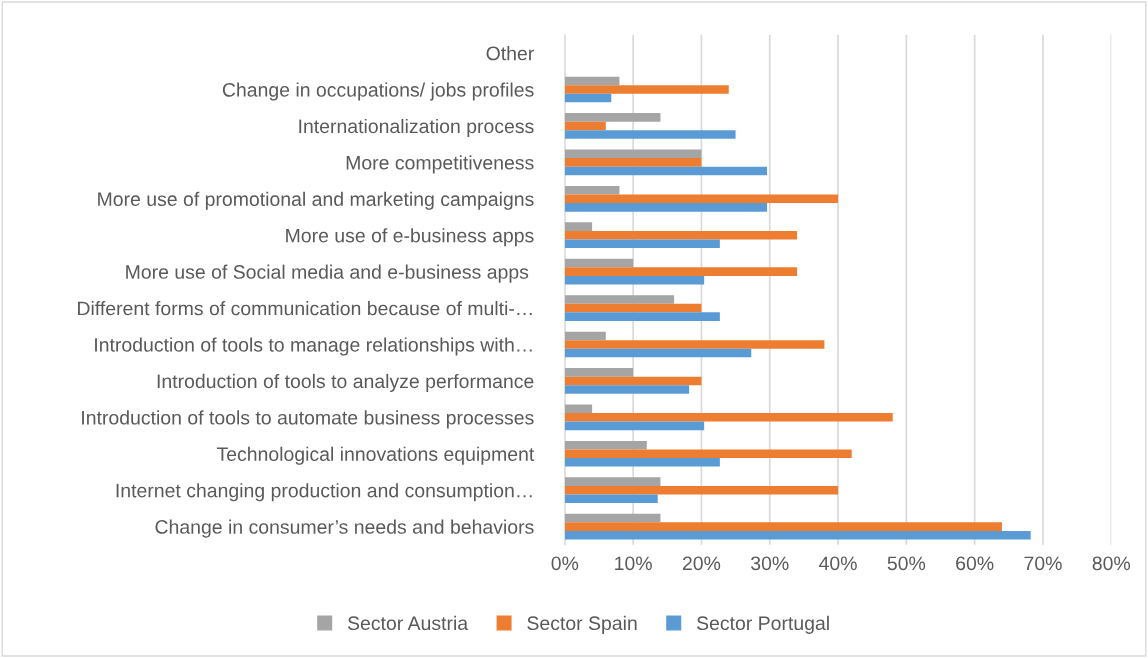 The width and height of the screenshot is (1148, 658). What do you see at coordinates (770, 563) in the screenshot?
I see `x-tick-label: 30%` at bounding box center [770, 563].